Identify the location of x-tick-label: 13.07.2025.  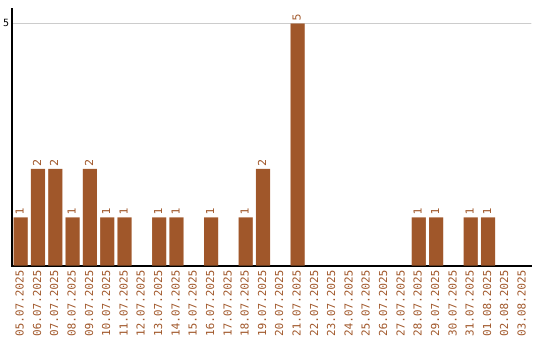
(159, 303).